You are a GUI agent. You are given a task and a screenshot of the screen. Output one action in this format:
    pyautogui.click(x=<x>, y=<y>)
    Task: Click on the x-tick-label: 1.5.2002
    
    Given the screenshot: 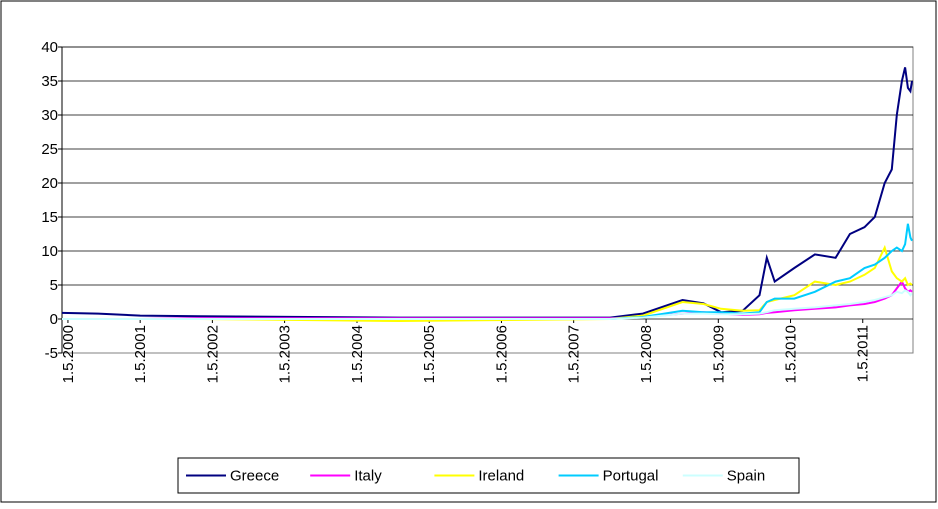 What is the action you would take?
    pyautogui.click(x=212, y=354)
    